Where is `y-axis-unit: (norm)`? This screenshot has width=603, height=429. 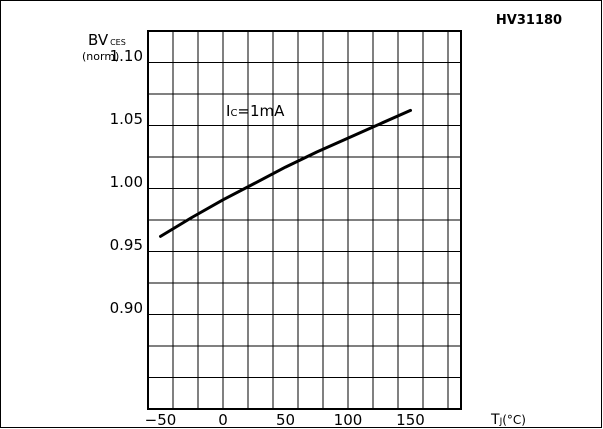 y-axis-unit: (norm) is located at coordinates (100, 56).